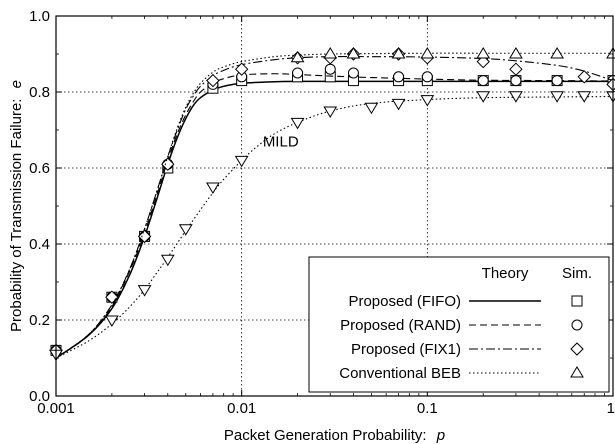  I want to click on x-axis-label-text: Packet Generation Probability:, so click(325, 435).